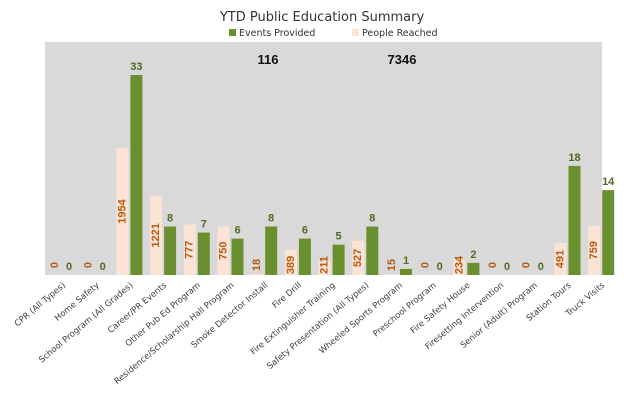 Image resolution: width=636 pixels, height=420 pixels. What do you see at coordinates (404, 310) in the screenshot?
I see `x-tick-label: Preschool Program` at bounding box center [404, 310].